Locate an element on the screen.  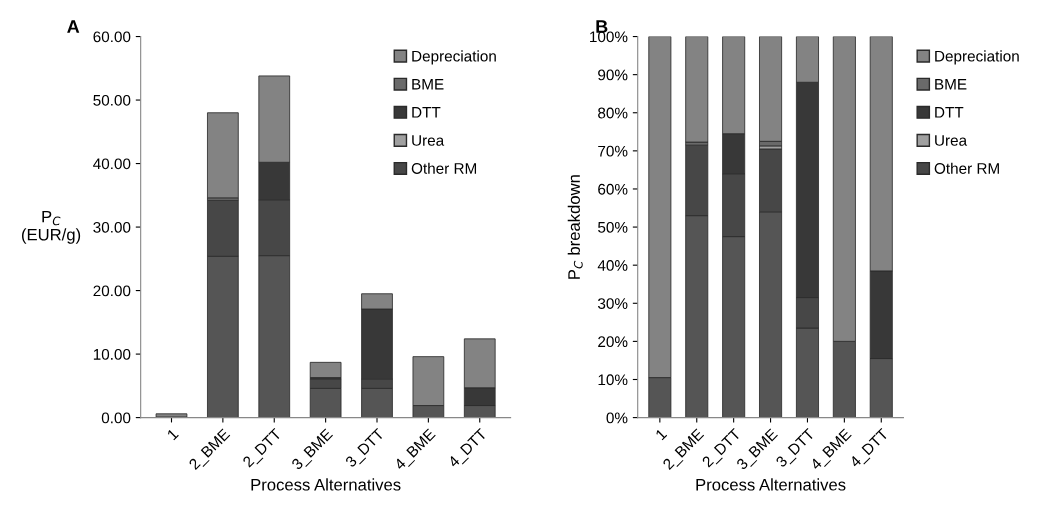
y-tick-label: 30% is located at coordinates (612, 303).